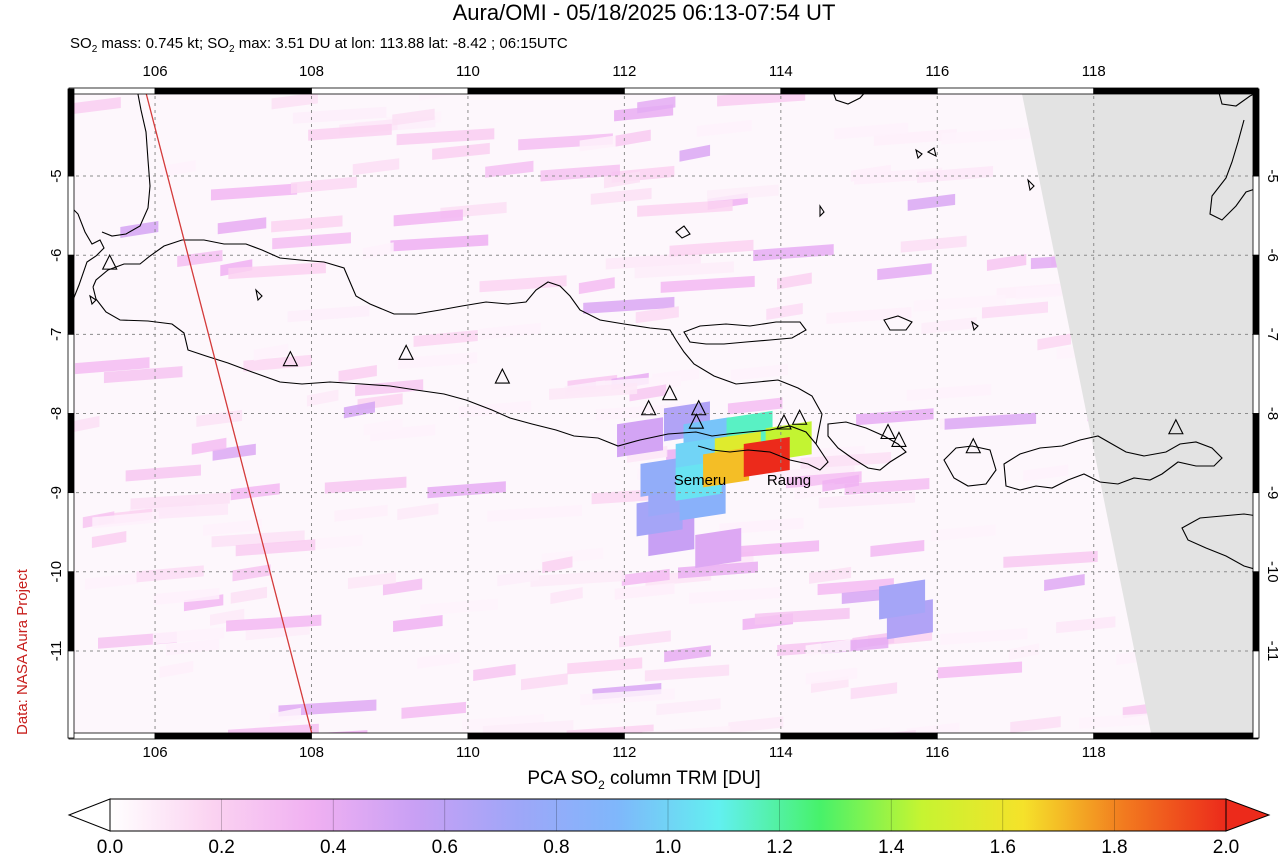 The image size is (1288, 855). What do you see at coordinates (700, 480) in the screenshot?
I see `volcano-label-semeru: Semeru` at bounding box center [700, 480].